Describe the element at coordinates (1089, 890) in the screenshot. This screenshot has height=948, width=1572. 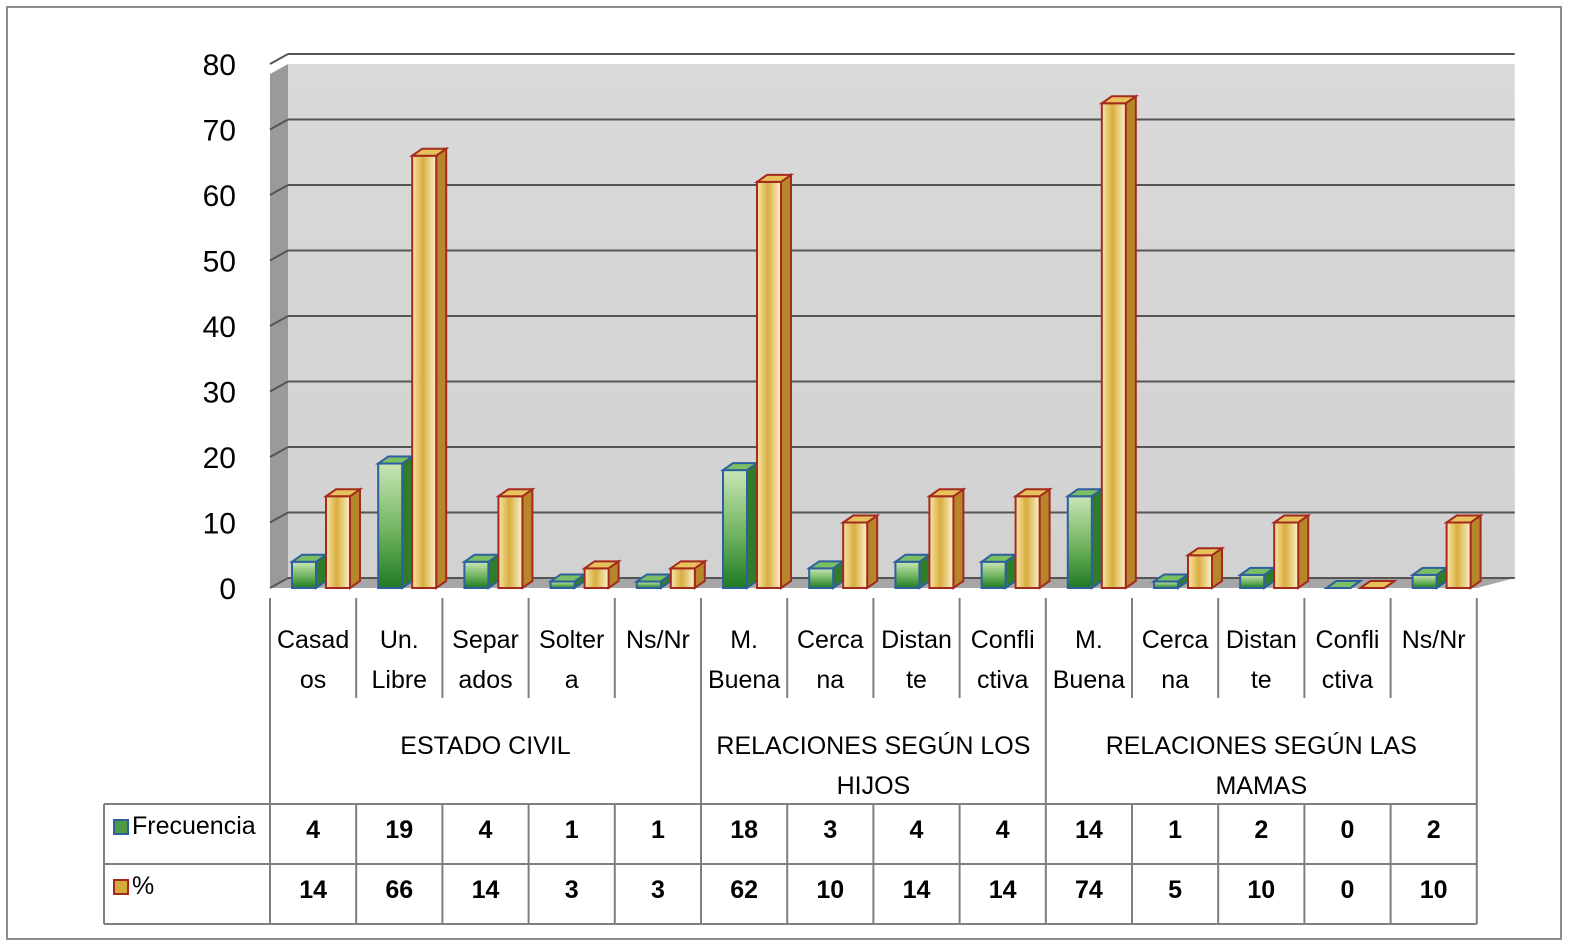
I see `data-label: 74` at that location.